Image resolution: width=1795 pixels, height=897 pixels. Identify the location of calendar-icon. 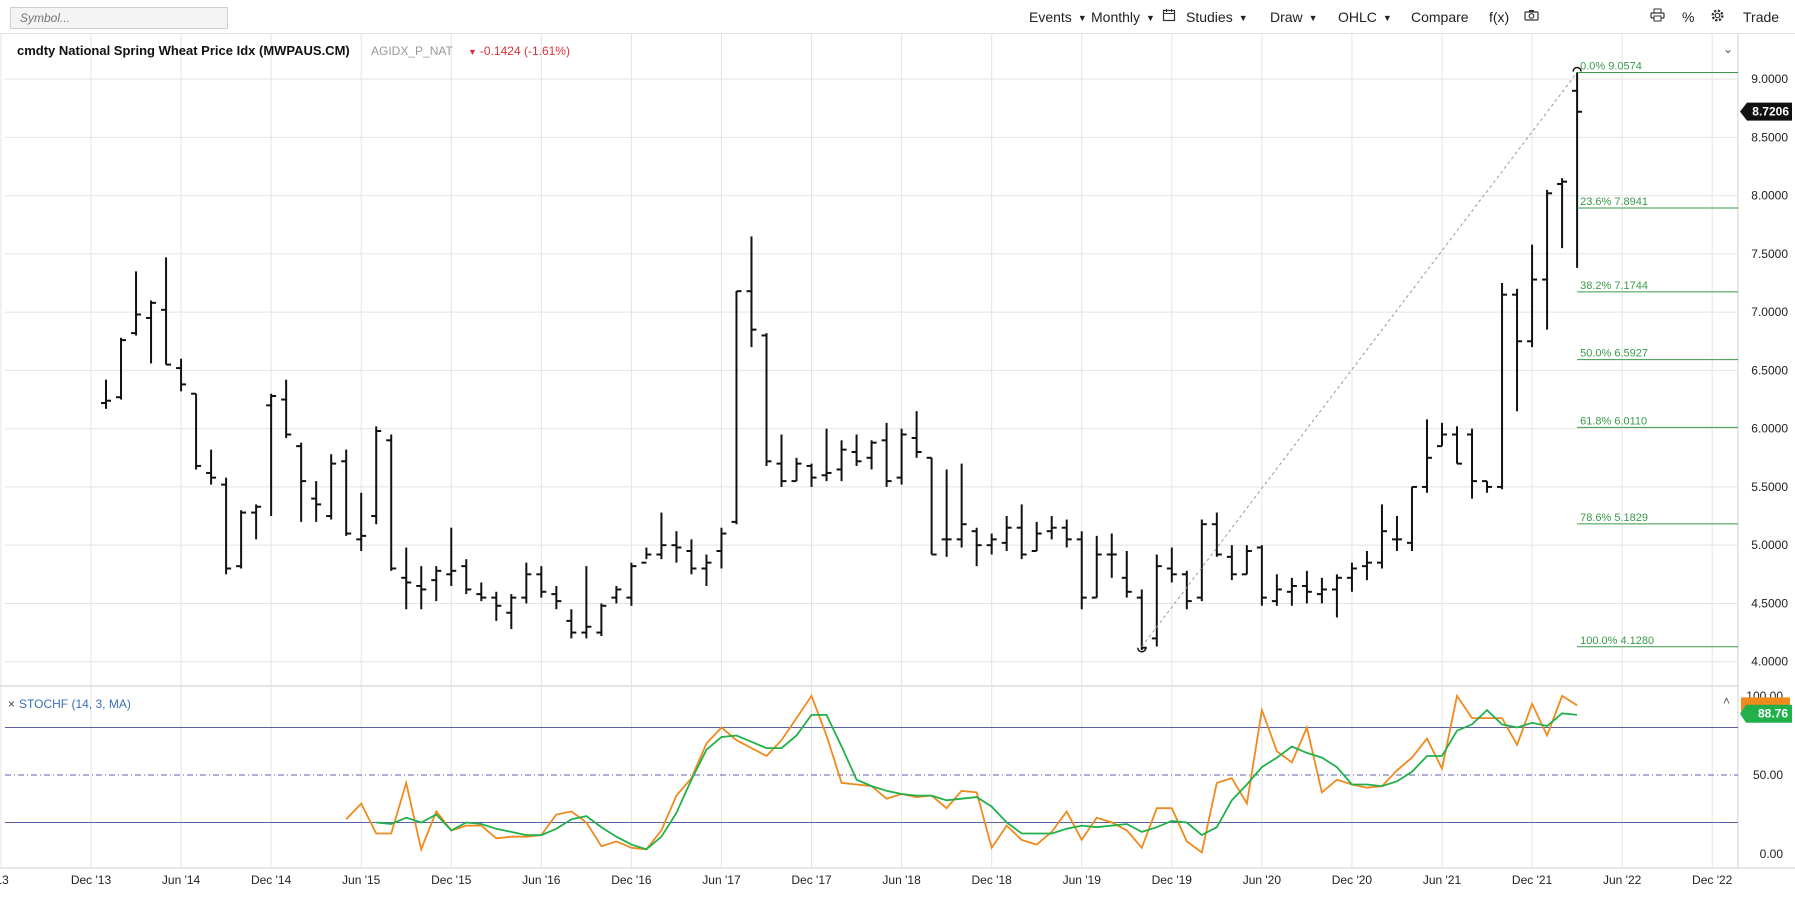
(1171, 17).